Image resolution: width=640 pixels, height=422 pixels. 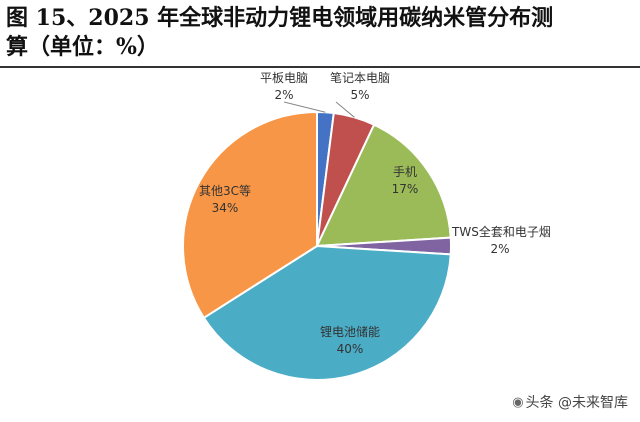 What do you see at coordinates (499, 249) in the screenshot?
I see `slice-value-3: 2%` at bounding box center [499, 249].